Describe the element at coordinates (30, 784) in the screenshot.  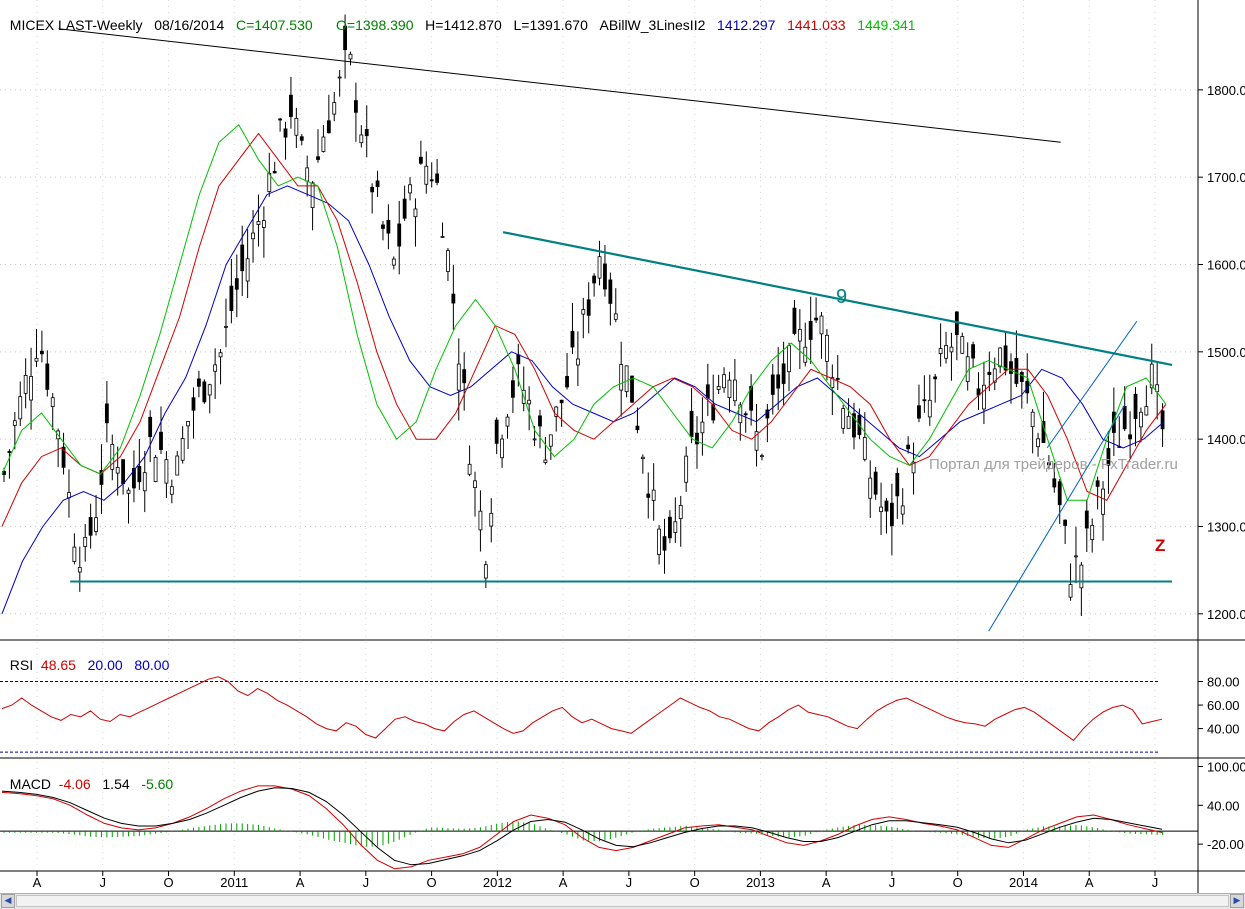
I see `macd-label: MACD` at that location.